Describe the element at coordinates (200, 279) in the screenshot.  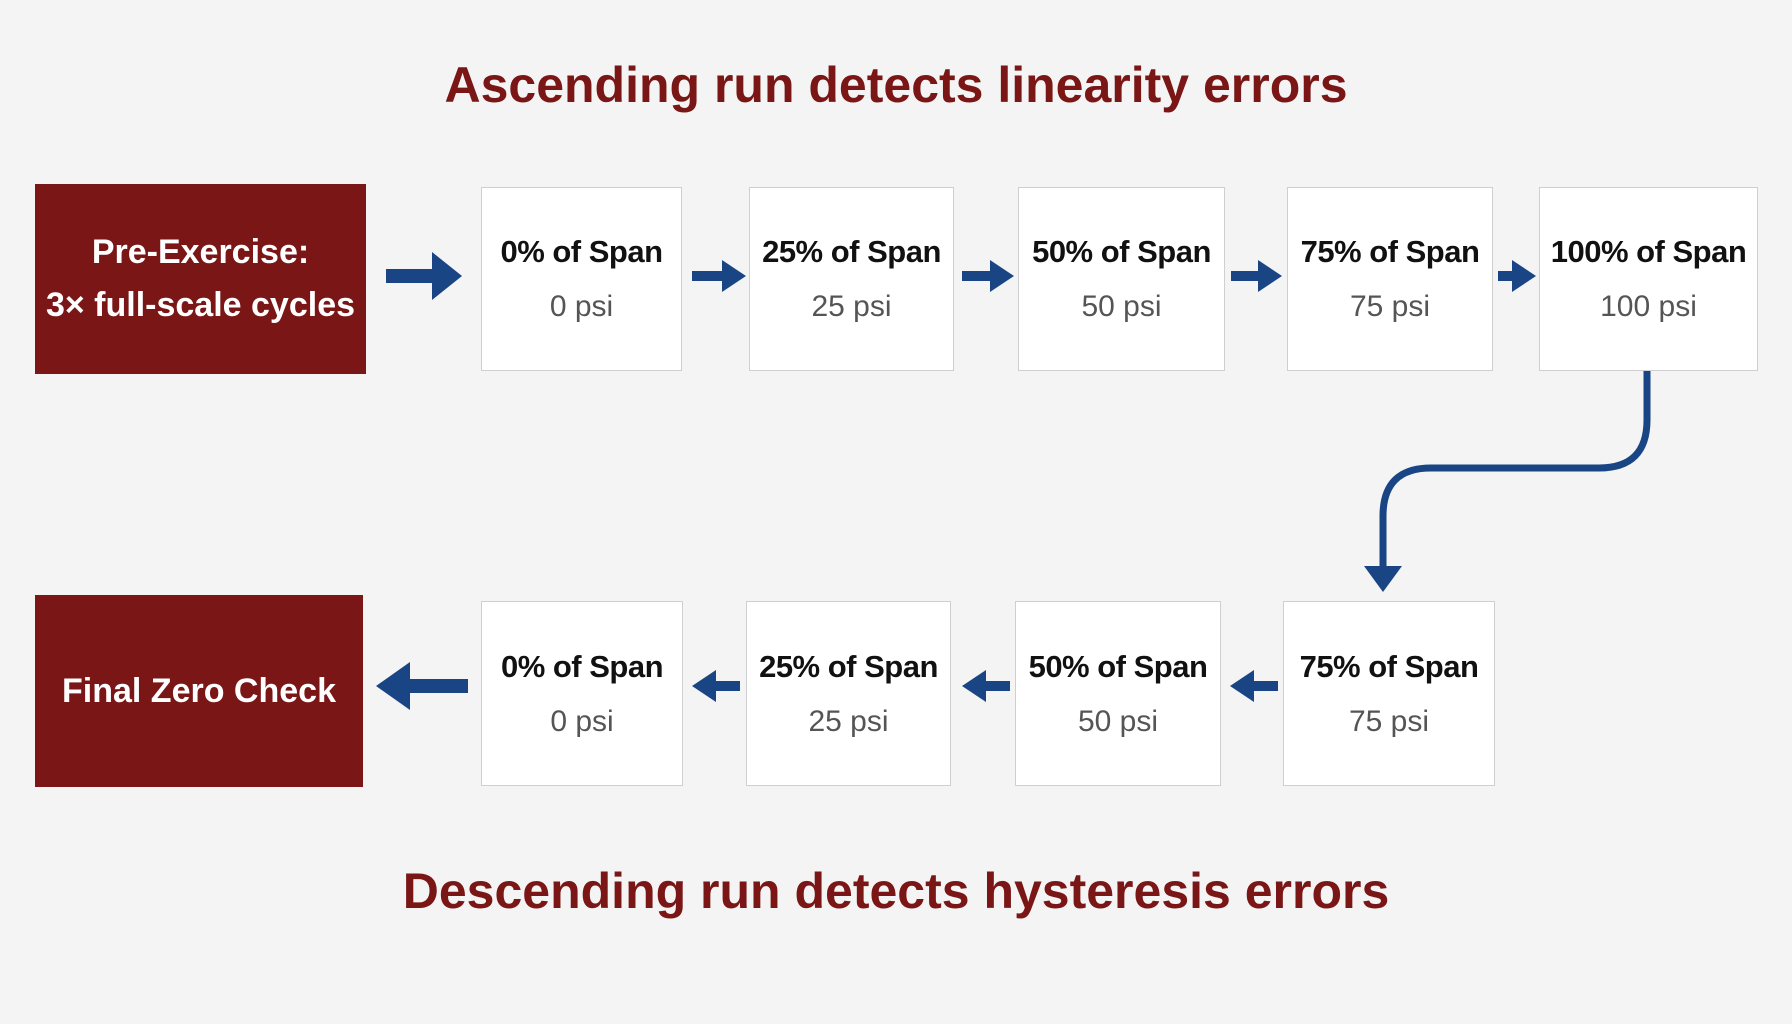
I see `start-box: Pre-Exercise: 3× full-scale cycles` at that location.